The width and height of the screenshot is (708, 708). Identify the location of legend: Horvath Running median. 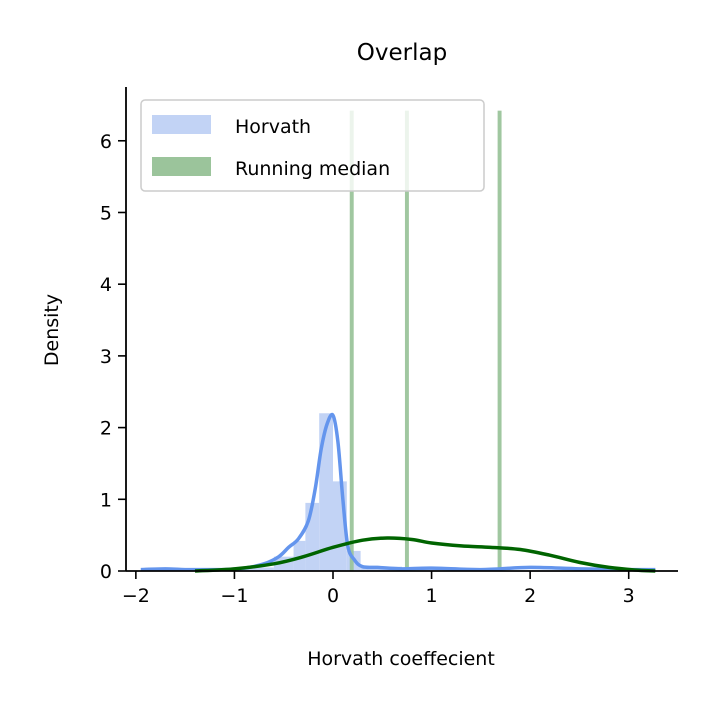
(312, 145).